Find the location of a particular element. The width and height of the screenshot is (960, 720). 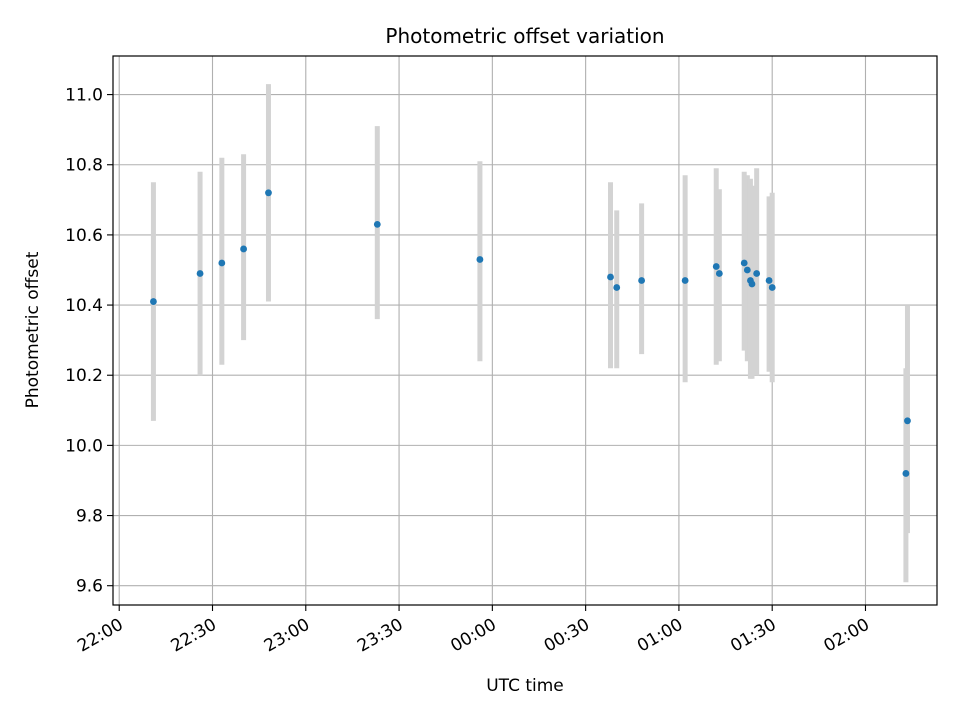

y-tick-label: 10.4 is located at coordinates (84, 306).